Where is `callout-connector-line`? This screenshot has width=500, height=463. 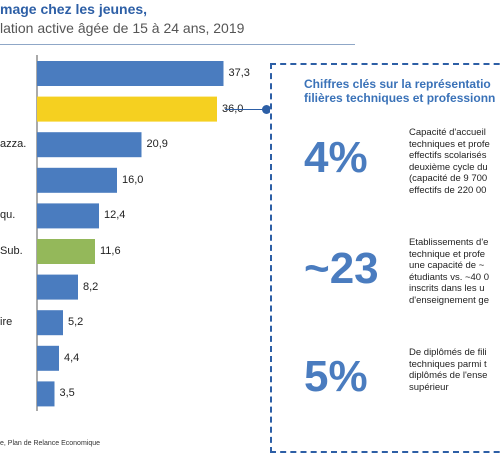
callout-connector-line is located at coordinates (247, 109).